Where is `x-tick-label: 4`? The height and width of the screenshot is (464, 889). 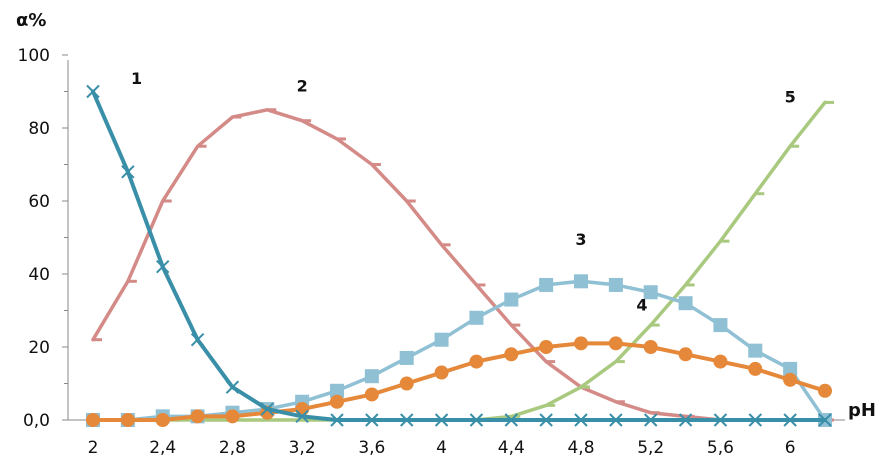
x-tick-label: 4 is located at coordinates (441, 448).